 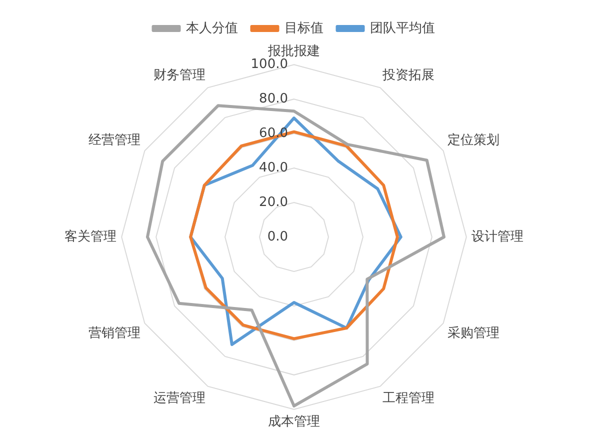 What do you see at coordinates (273, 202) in the screenshot?
I see `y-tick-label: 20.0` at bounding box center [273, 202].